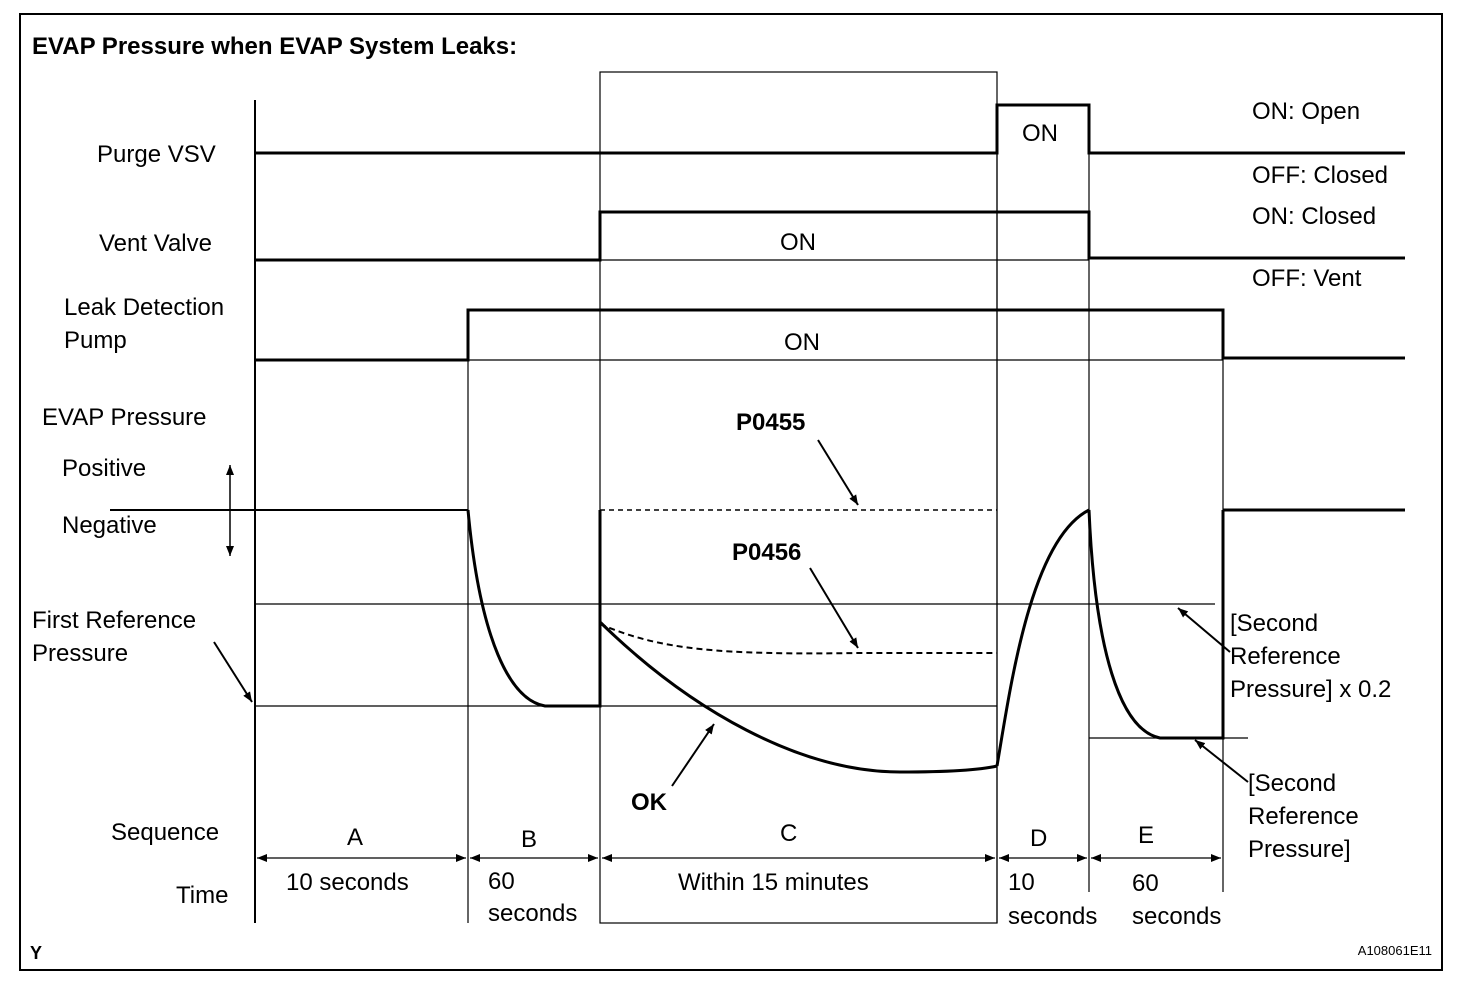 Image resolution: width=1472 pixels, height=988 pixels. Describe the element at coordinates (233, 672) in the screenshot. I see `first-ref-arrow` at that location.